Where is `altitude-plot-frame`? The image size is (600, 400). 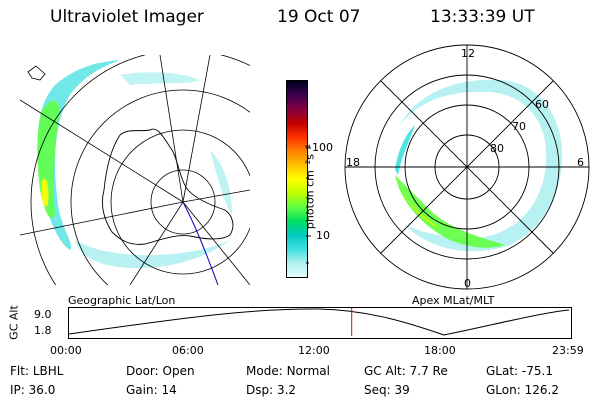 altitude-plot-frame is located at coordinates (320, 323).